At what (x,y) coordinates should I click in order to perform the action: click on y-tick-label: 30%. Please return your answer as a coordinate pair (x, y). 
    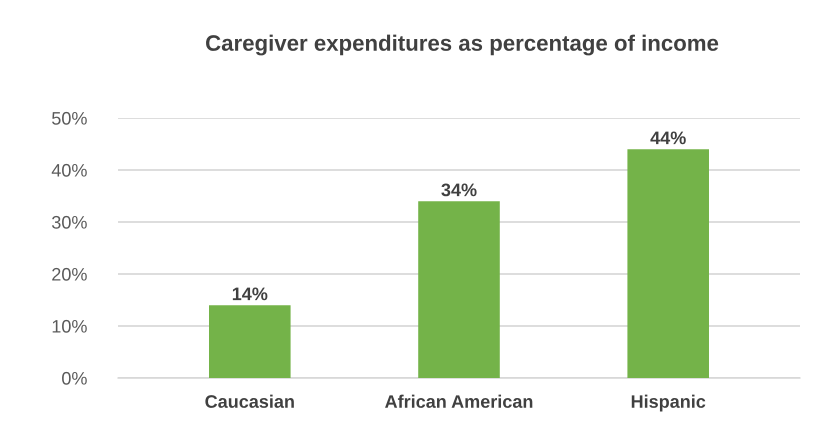
    Looking at the image, I should click on (69, 222).